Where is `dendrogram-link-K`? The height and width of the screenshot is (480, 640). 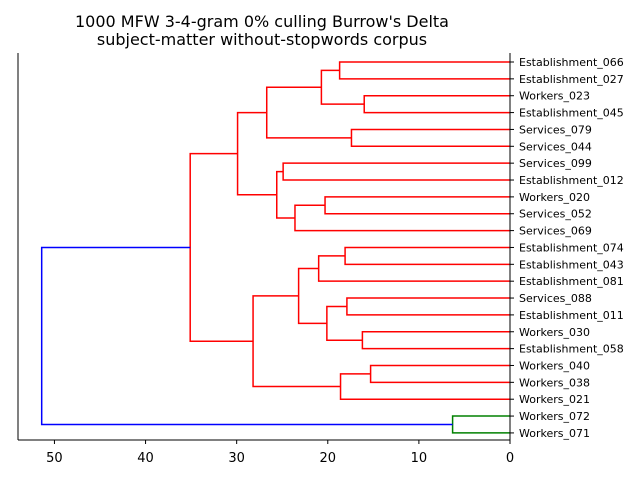 dendrogram-link-K is located at coordinates (427, 256).